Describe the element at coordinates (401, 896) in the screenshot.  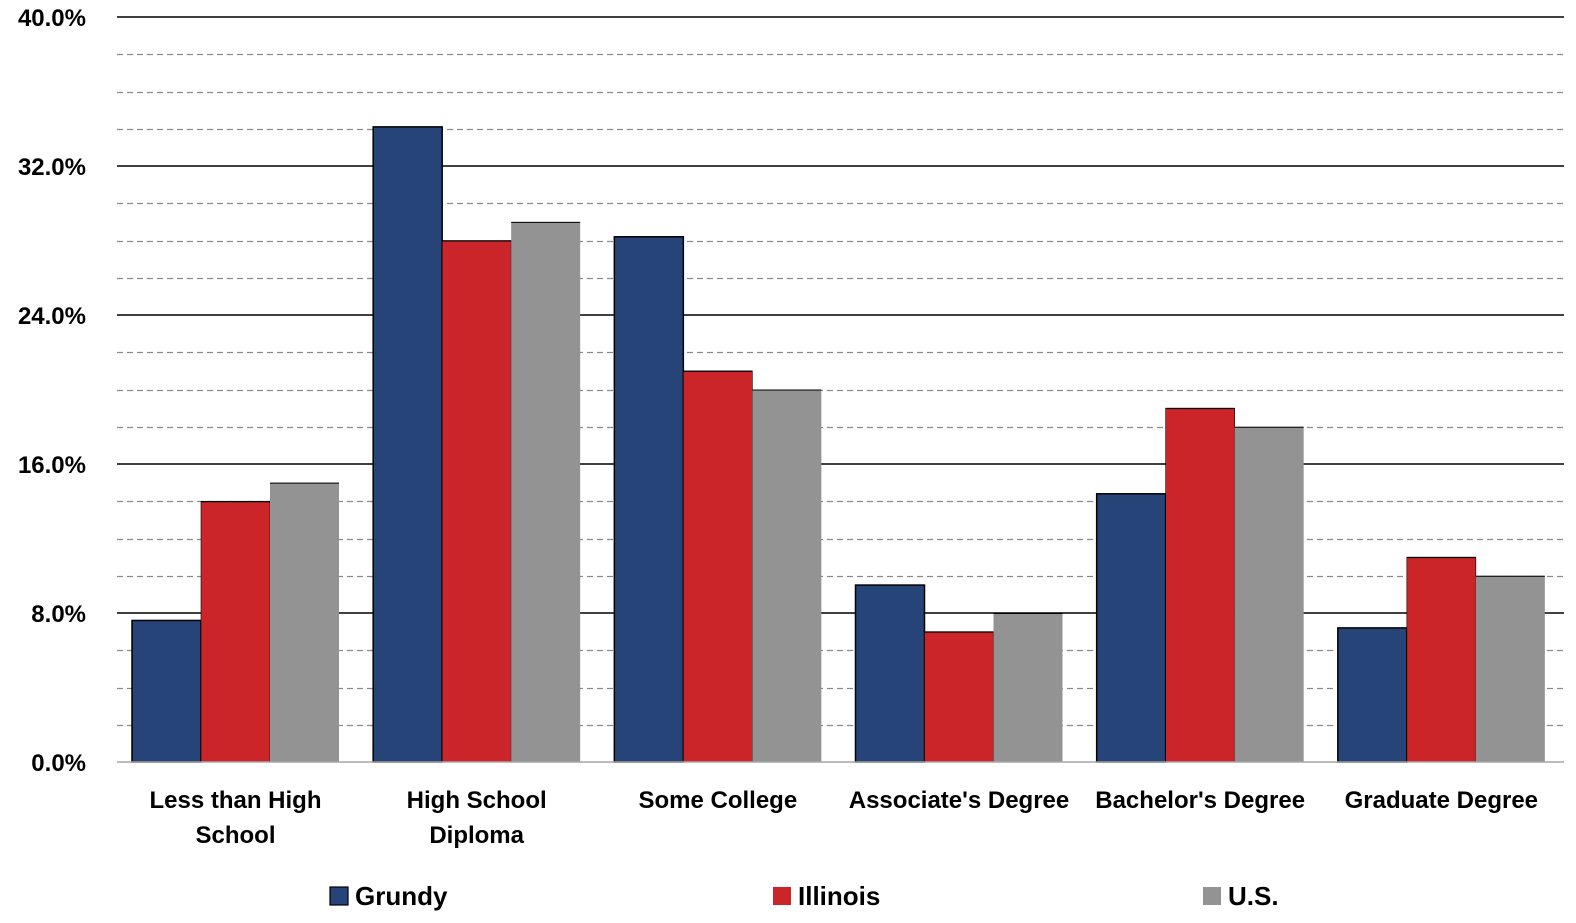
I see `legend-label-grundy: Grundy` at that location.